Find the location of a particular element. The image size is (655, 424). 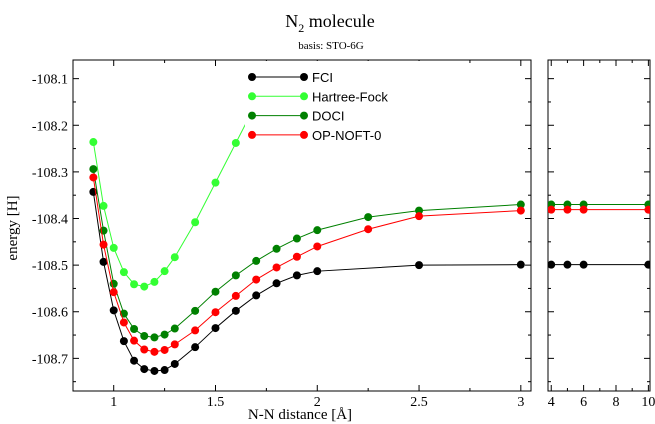

legend-box is located at coordinates (336, 112).